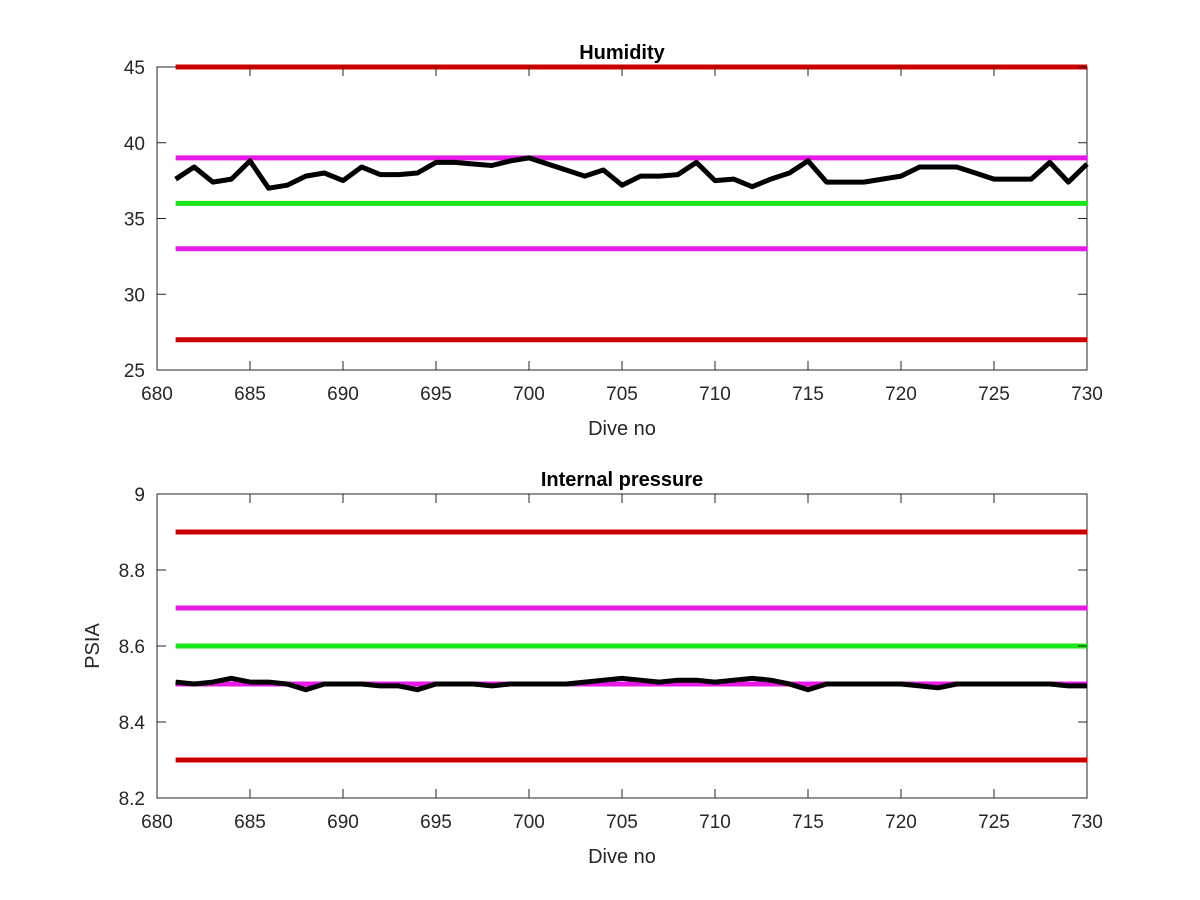 This screenshot has height=900, width=1200. What do you see at coordinates (715, 822) in the screenshot?
I see `pressure-x-tick-label: 710` at bounding box center [715, 822].